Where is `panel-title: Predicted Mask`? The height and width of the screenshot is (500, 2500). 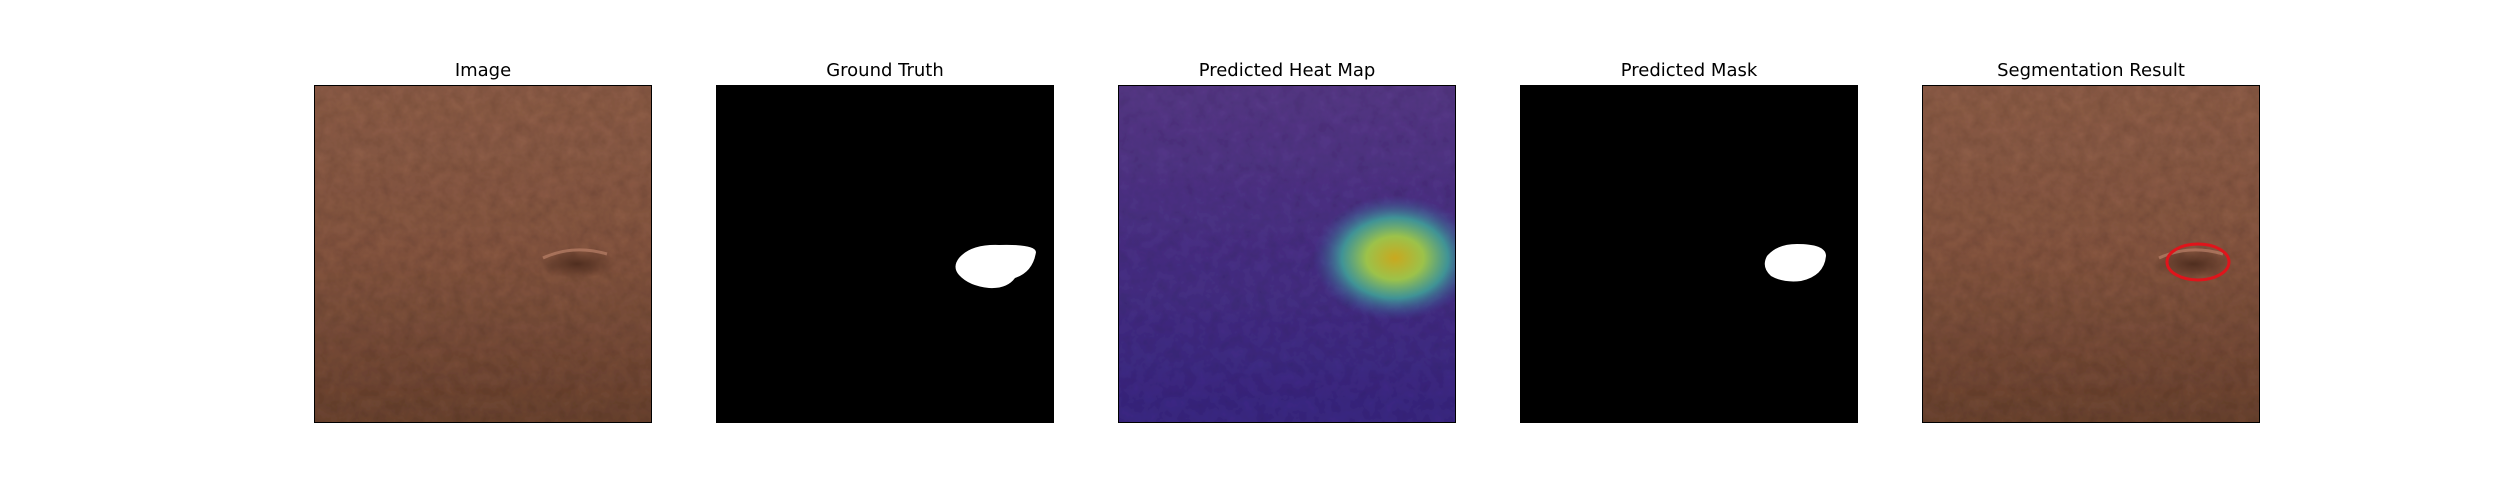
panel-title: Predicted Mask is located at coordinates (1689, 70).